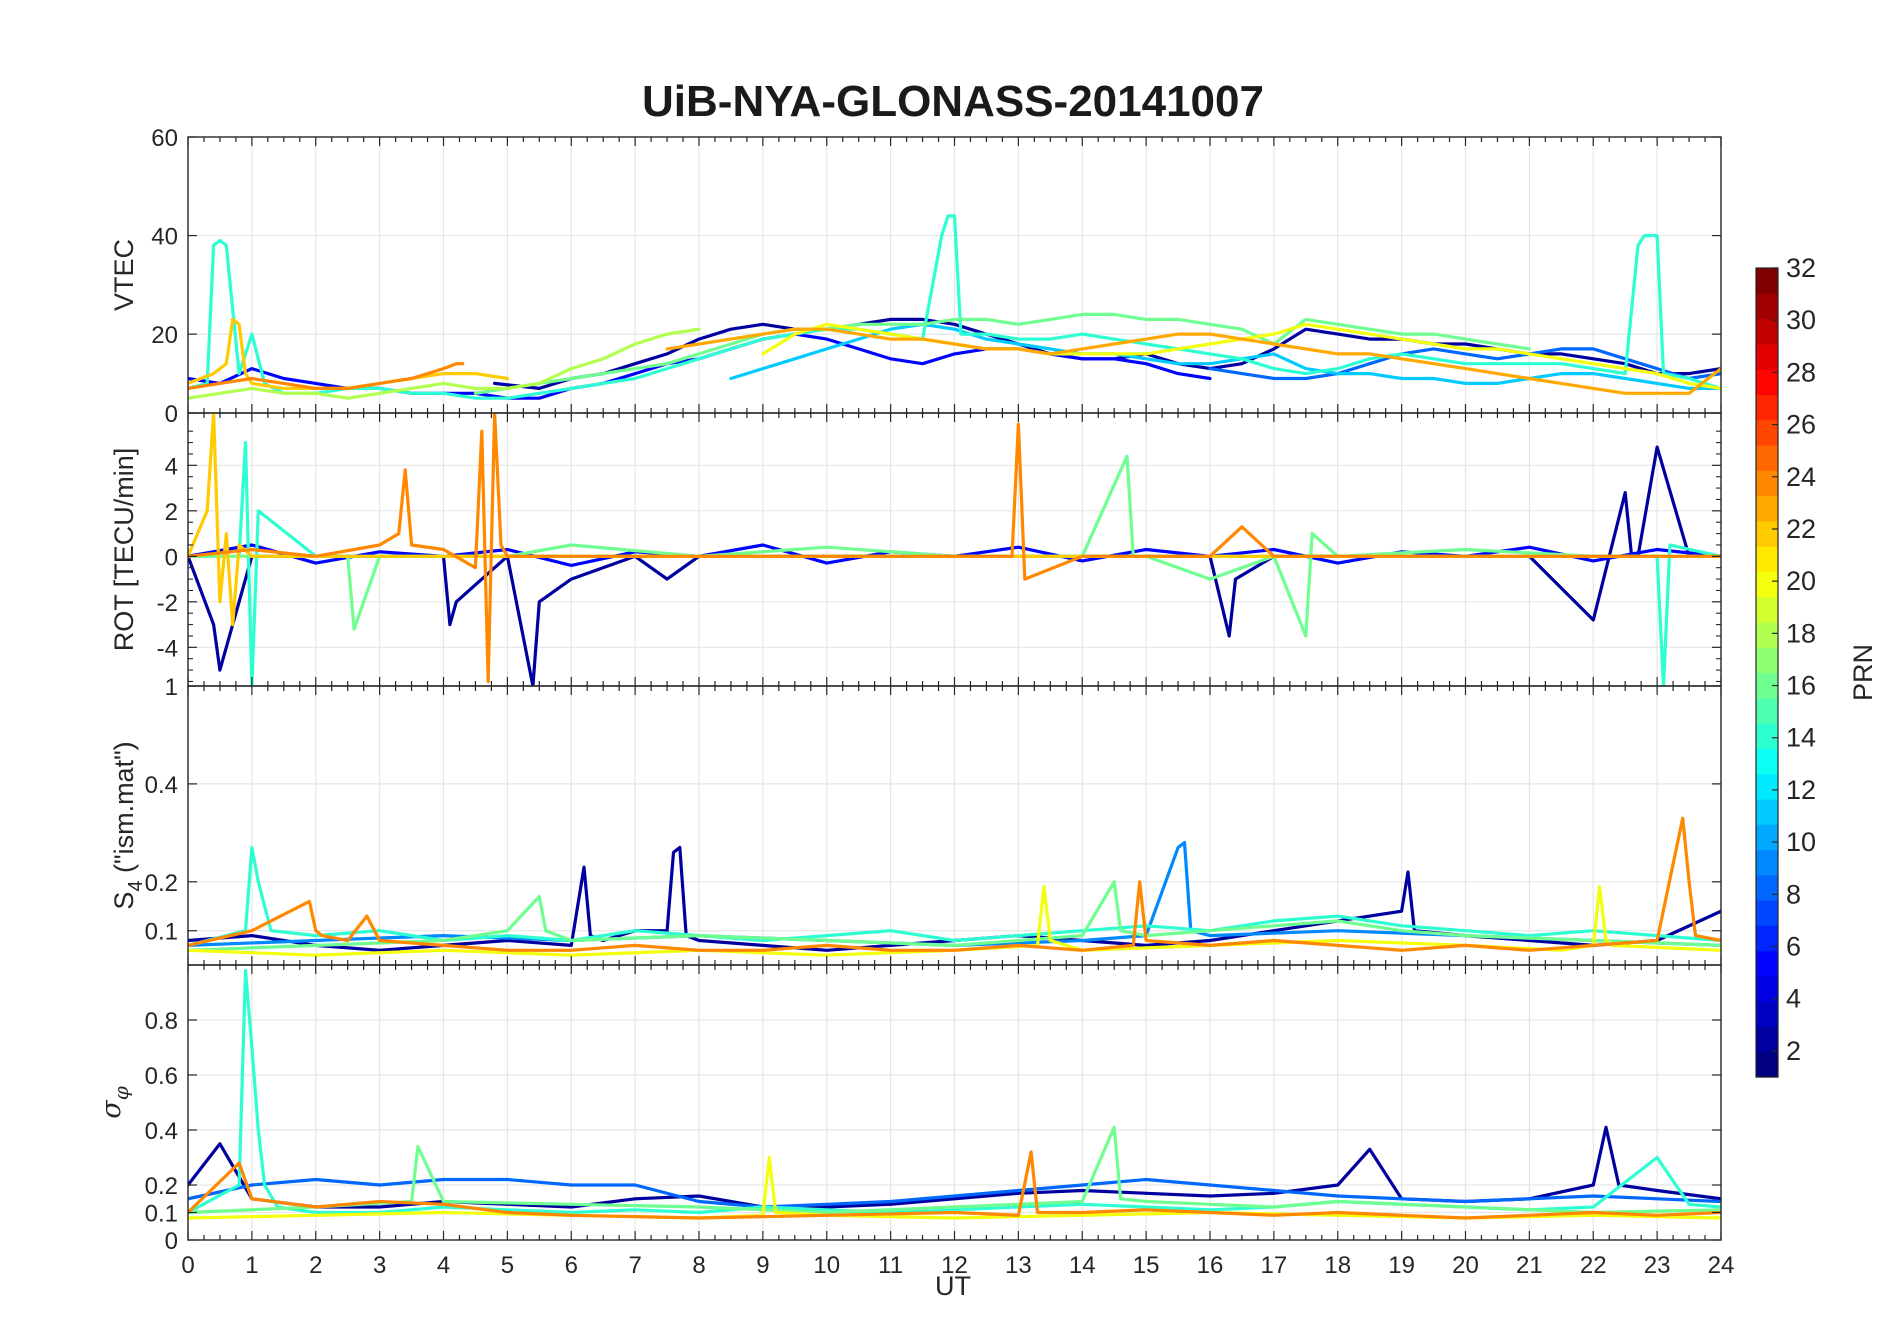 This screenshot has width=1902, height=1330. I want to click on sigma-y-tick-label: 0.2, so click(161, 1186).